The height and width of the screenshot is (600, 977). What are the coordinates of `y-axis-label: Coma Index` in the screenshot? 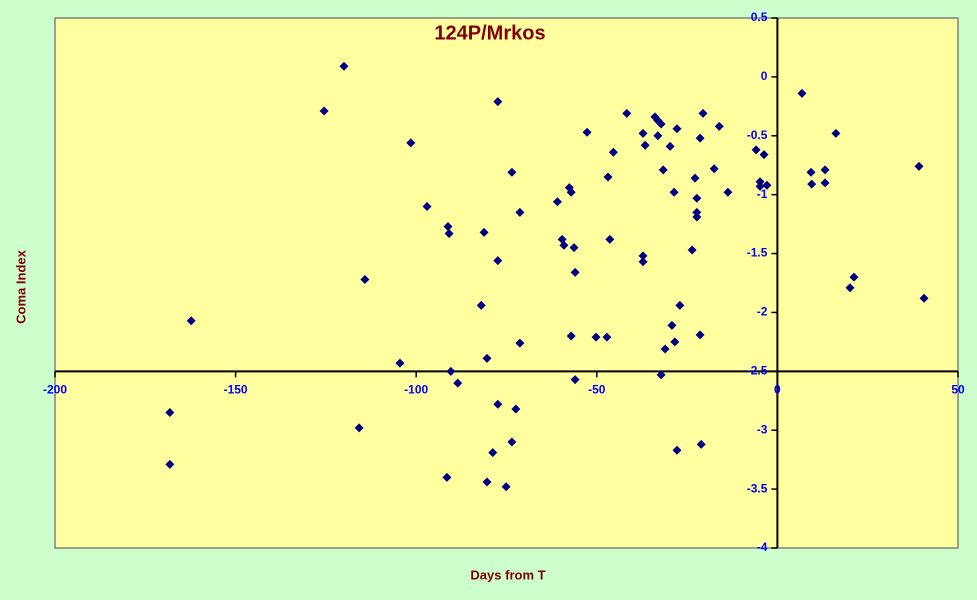 It's located at (20, 286).